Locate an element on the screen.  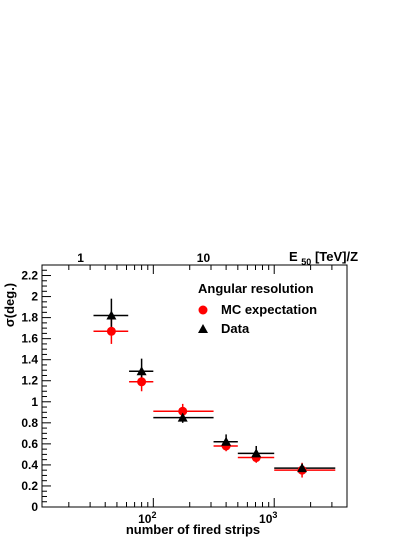
x-tick-label: 10² is located at coordinates (147, 518).